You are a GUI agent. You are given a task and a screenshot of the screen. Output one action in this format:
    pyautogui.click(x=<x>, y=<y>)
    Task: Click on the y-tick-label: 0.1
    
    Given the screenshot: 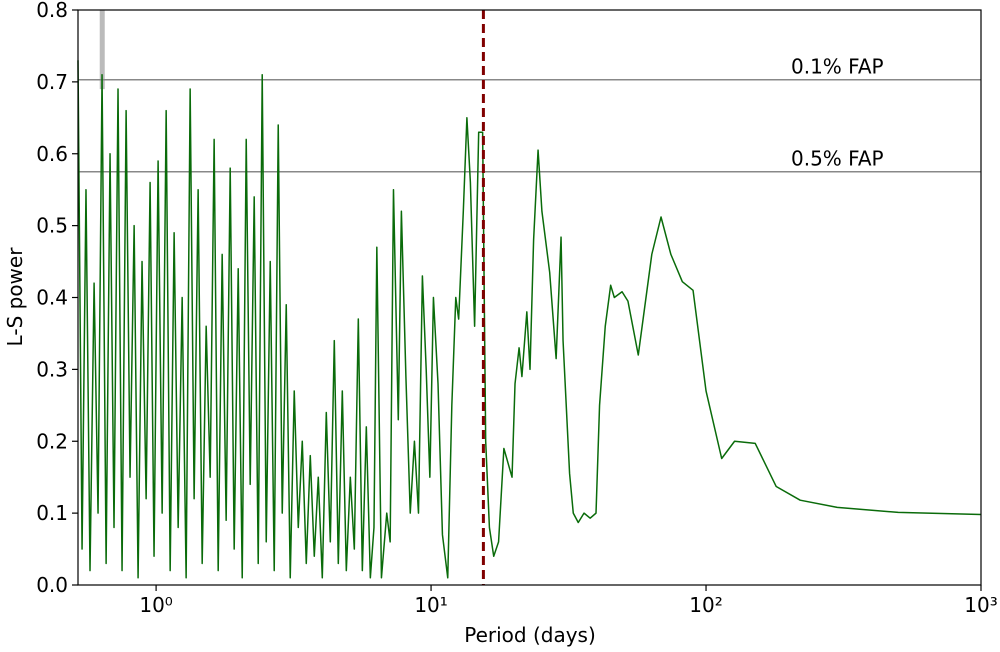 What is the action you would take?
    pyautogui.click(x=52, y=513)
    